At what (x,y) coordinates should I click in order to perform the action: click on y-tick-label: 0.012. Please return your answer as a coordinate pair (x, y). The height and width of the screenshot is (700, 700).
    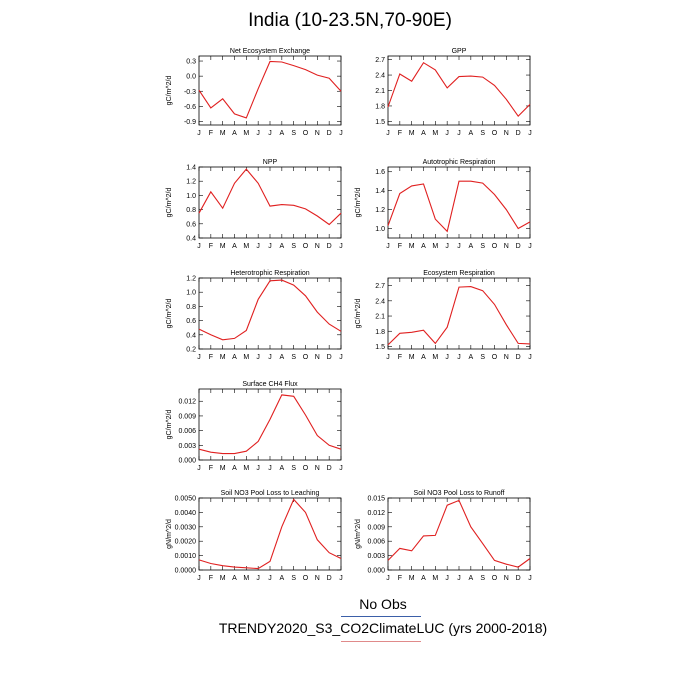
    Looking at the image, I should click on (187, 402).